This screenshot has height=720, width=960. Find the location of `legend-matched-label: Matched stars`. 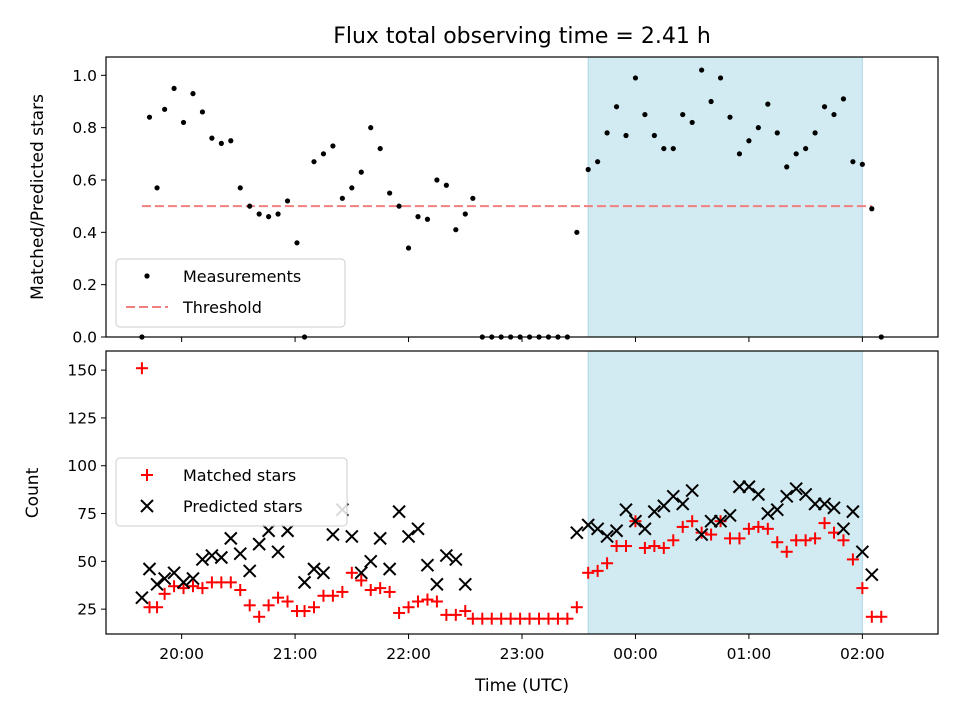

legend-matched-label: Matched stars is located at coordinates (239, 475).